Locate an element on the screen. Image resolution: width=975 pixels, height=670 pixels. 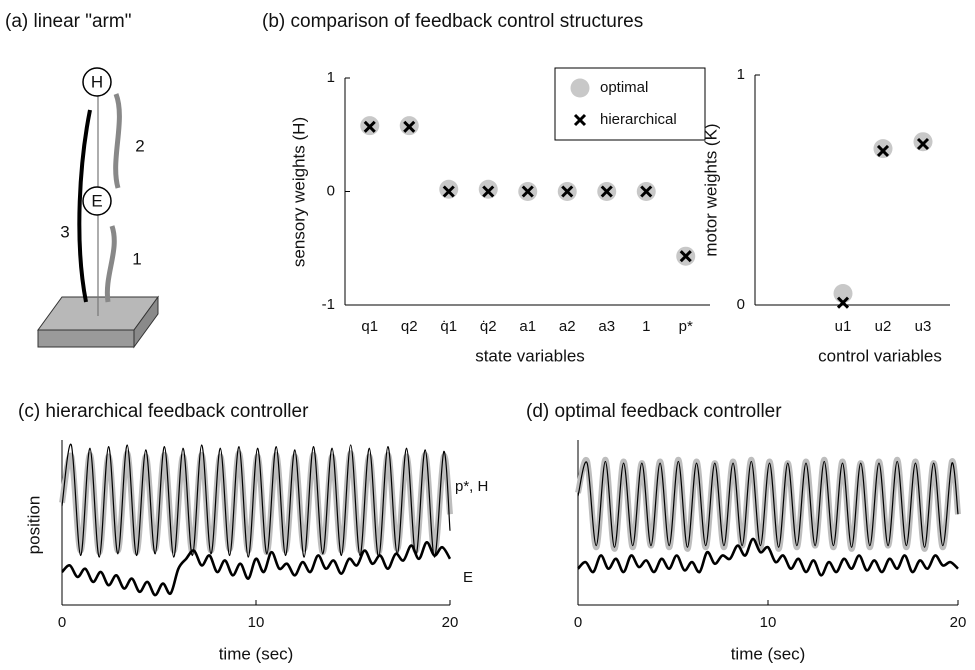
diagram-label: 2 is located at coordinates (139, 145).